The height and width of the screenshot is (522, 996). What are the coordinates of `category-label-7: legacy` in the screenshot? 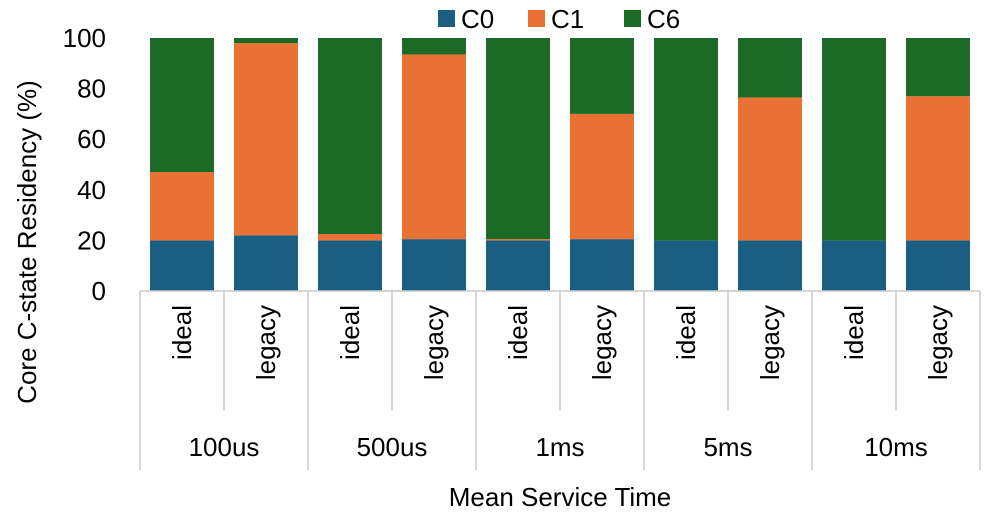 It's located at (770, 342).